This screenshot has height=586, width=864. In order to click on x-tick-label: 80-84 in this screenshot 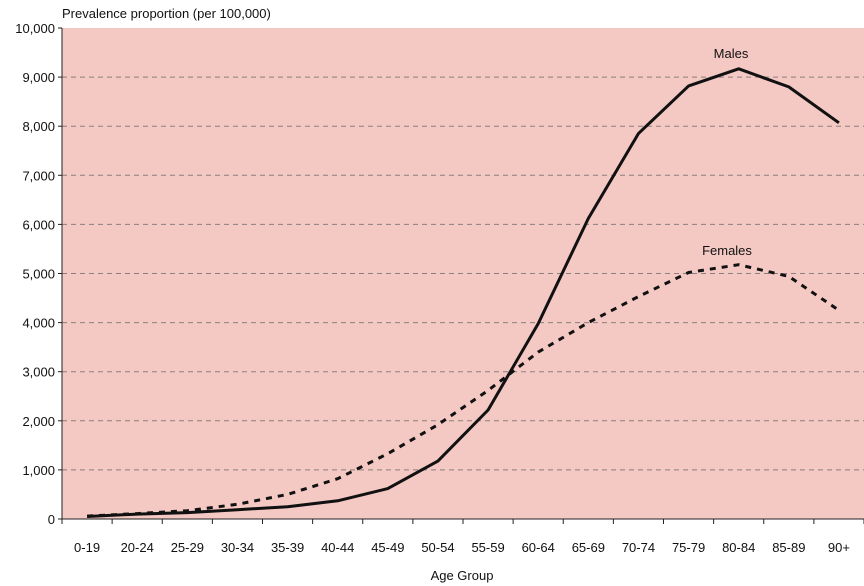, I will do `click(738, 547)`.